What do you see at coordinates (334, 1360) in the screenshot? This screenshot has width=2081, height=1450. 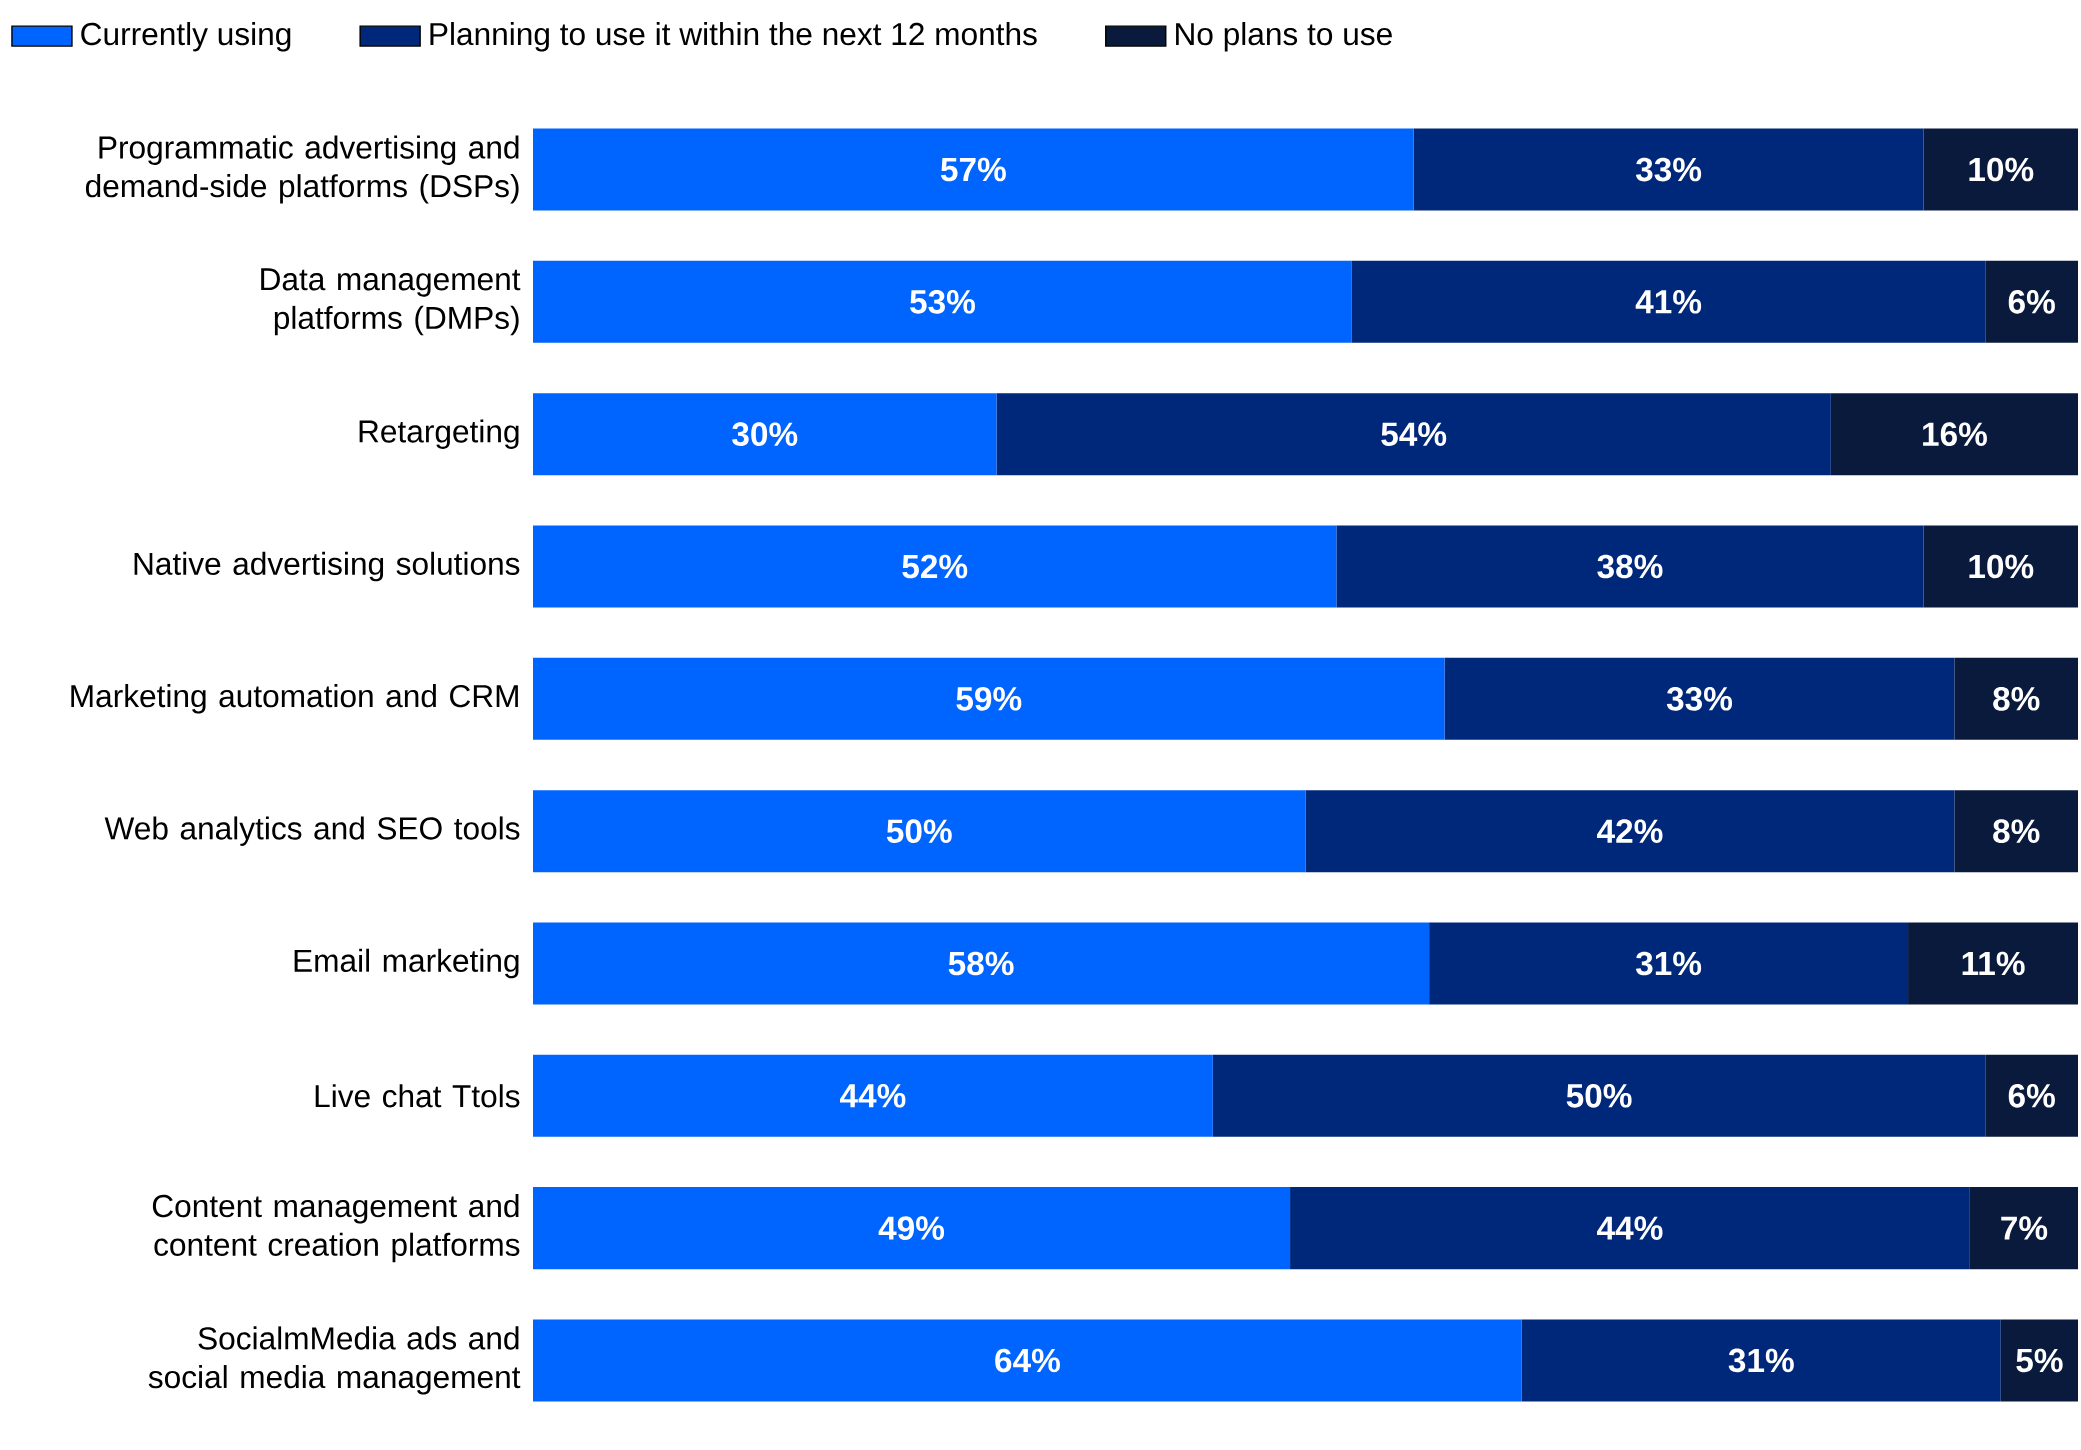 I see `y-tick-label: SocialmMedia ads and social media management` at bounding box center [334, 1360].